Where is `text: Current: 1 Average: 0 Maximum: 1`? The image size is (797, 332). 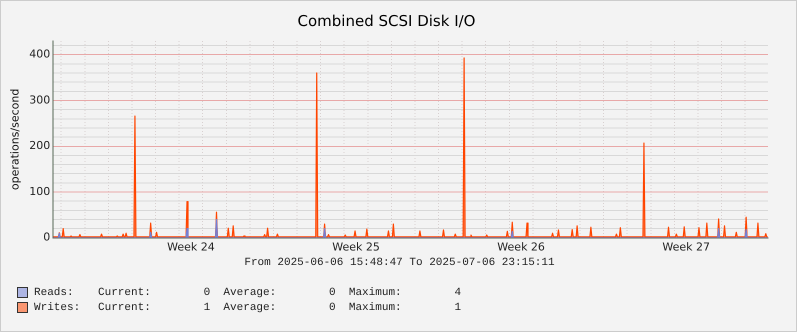 text: Current: 1 Average: 0 Maximum: 1 is located at coordinates (280, 308).